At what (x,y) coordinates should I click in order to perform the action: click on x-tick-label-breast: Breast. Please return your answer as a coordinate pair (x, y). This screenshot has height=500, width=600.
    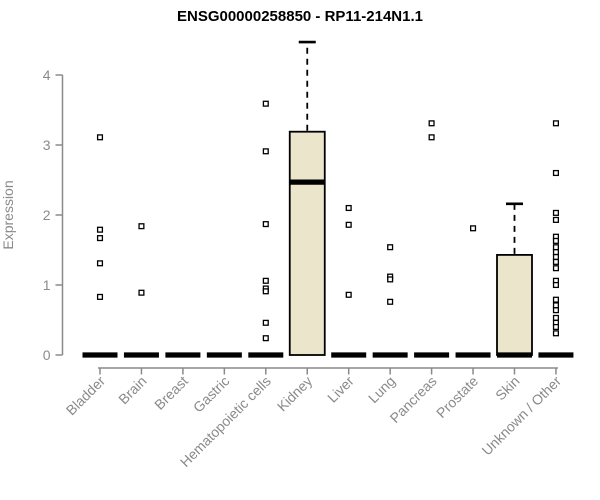
    Looking at the image, I should click on (171, 393).